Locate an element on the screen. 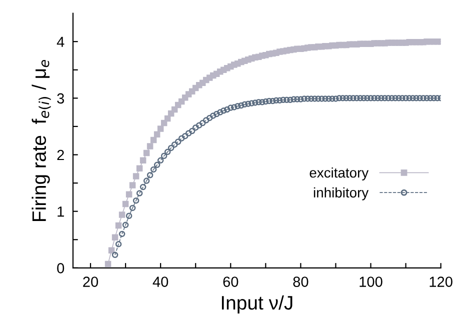 This screenshot has height=332, width=474. x-tick-label: 100 is located at coordinates (371, 281).